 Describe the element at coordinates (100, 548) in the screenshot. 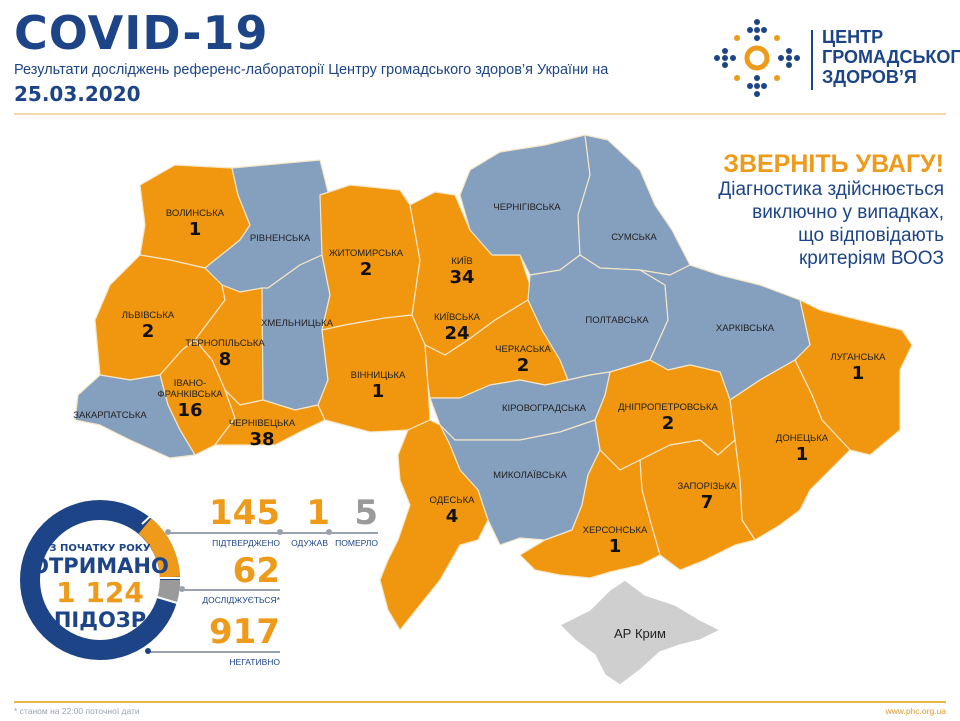

I see `donut-caption: З ПОЧАТКУ РОКУ` at that location.